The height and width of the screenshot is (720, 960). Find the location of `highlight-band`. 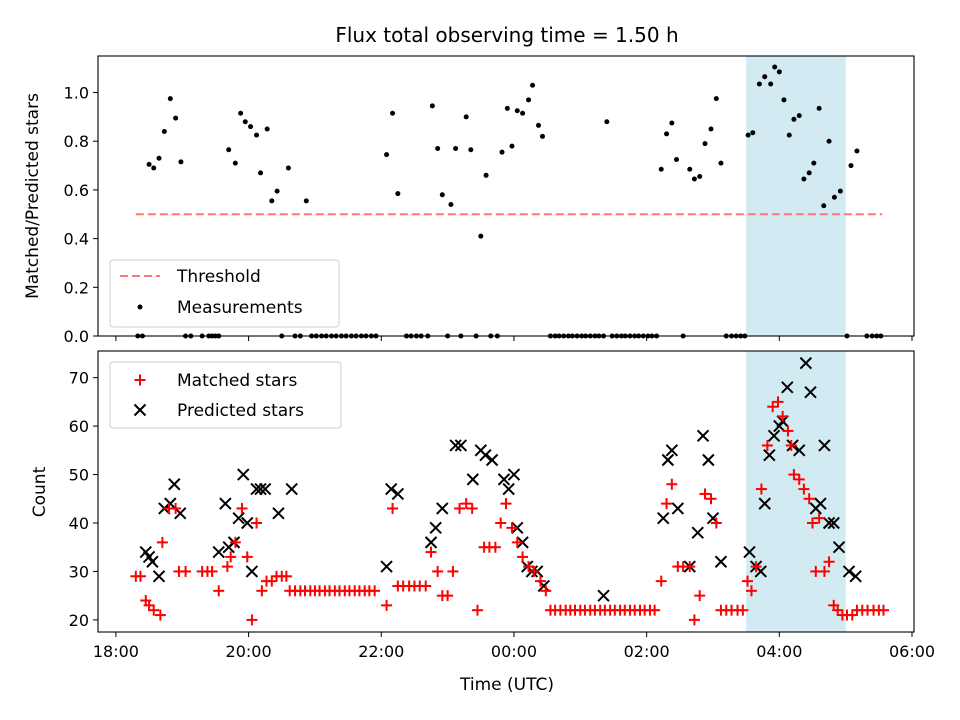

highlight-band is located at coordinates (796, 491).